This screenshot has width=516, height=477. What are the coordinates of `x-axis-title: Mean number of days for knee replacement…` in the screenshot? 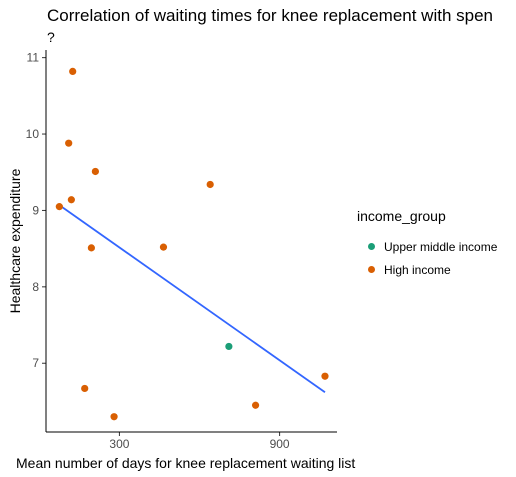 It's located at (185, 463).